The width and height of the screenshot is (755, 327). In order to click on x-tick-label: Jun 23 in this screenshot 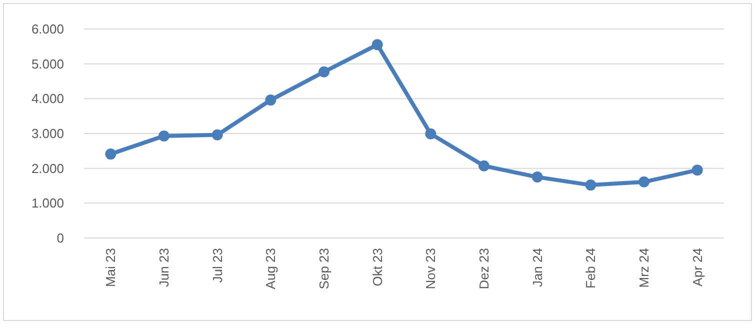, I will do `click(164, 268)`.